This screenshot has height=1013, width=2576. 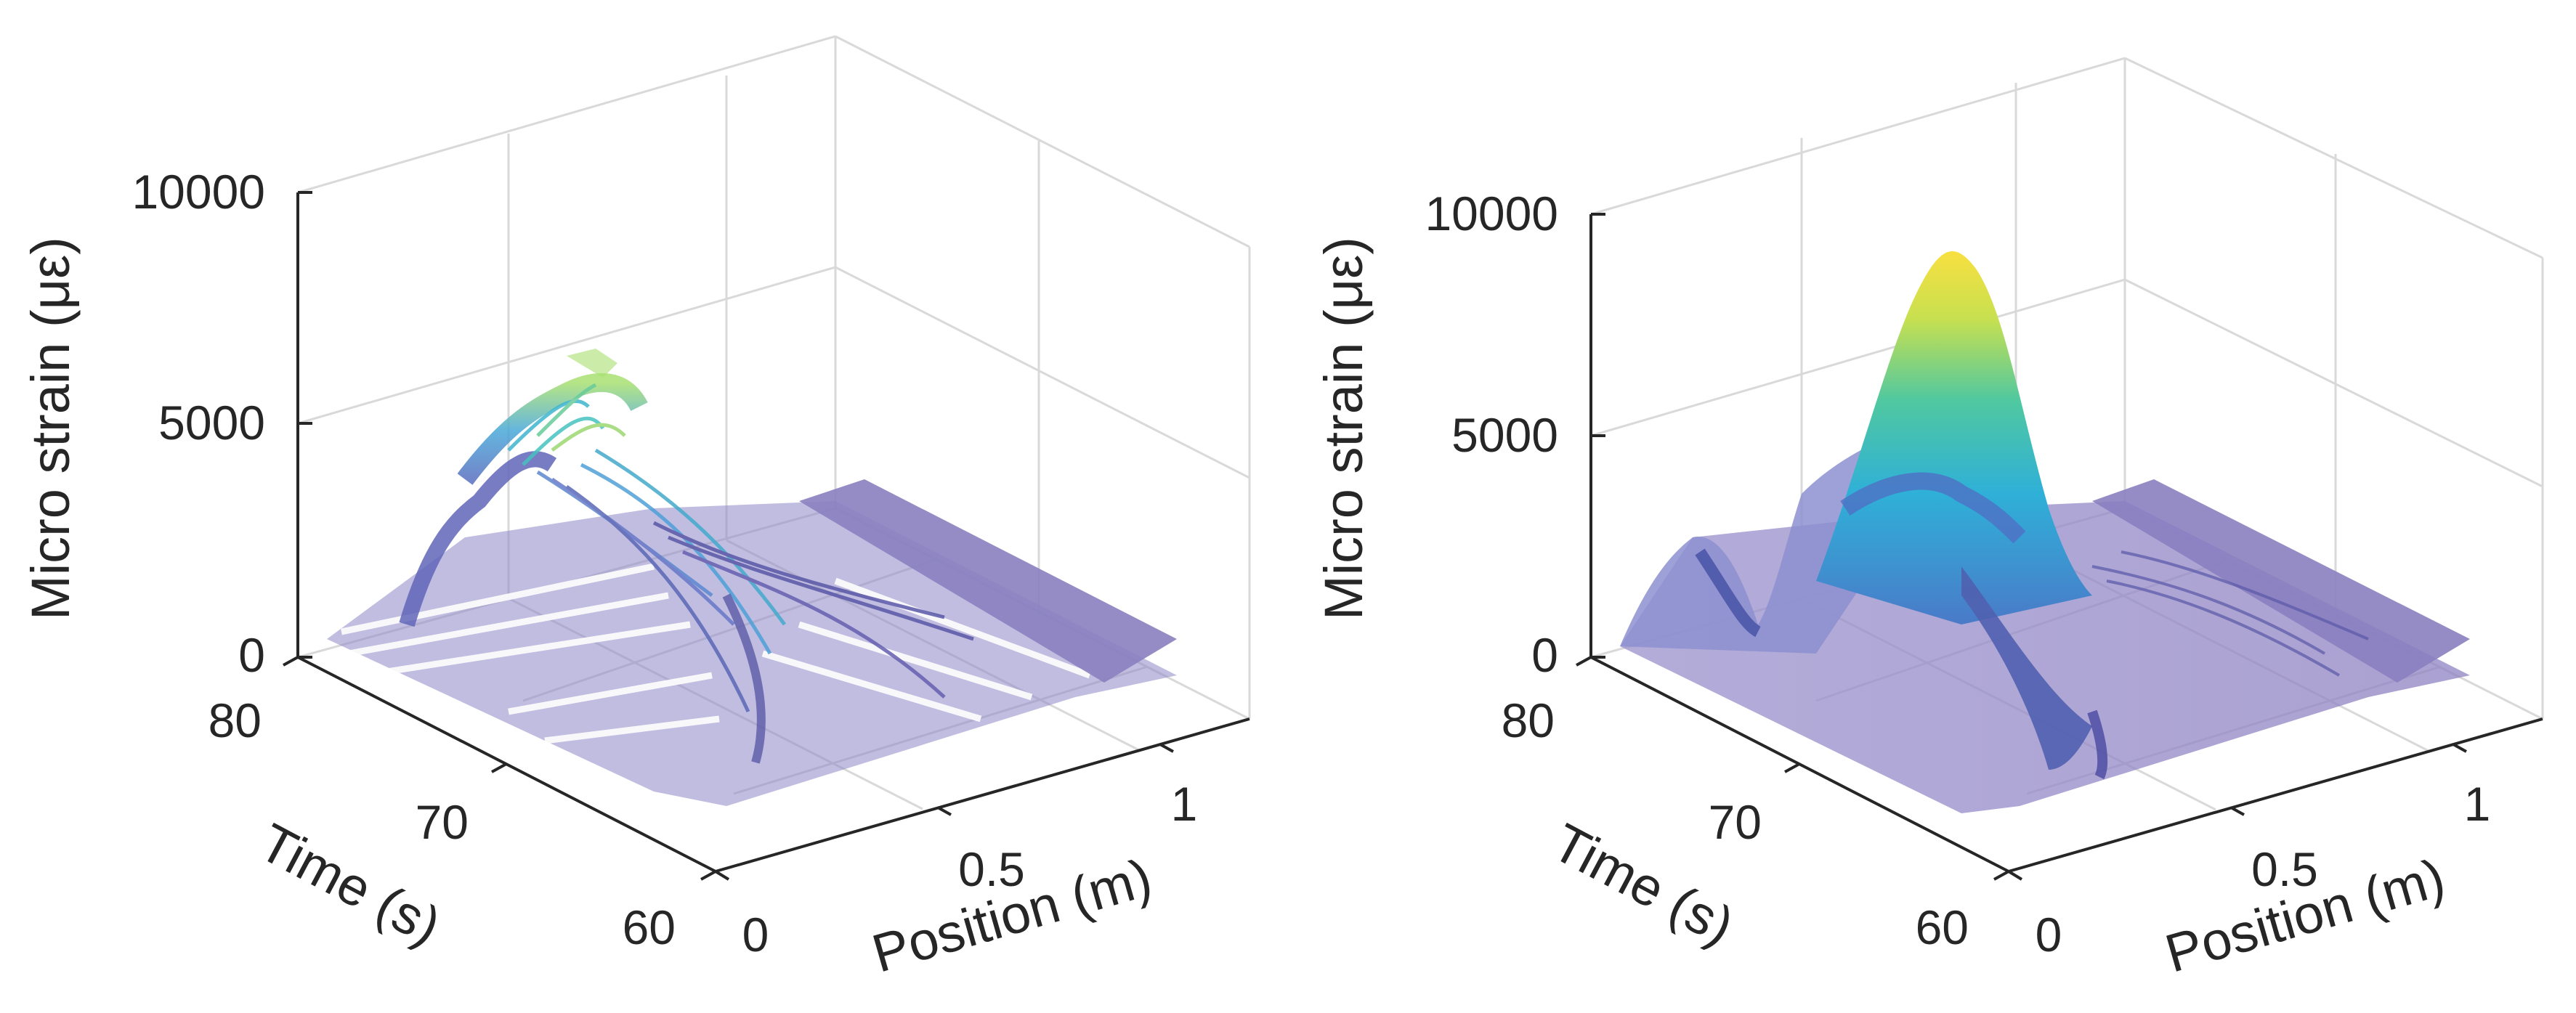 What do you see at coordinates (1544, 655) in the screenshot?
I see `ztick-right-0: 0` at bounding box center [1544, 655].